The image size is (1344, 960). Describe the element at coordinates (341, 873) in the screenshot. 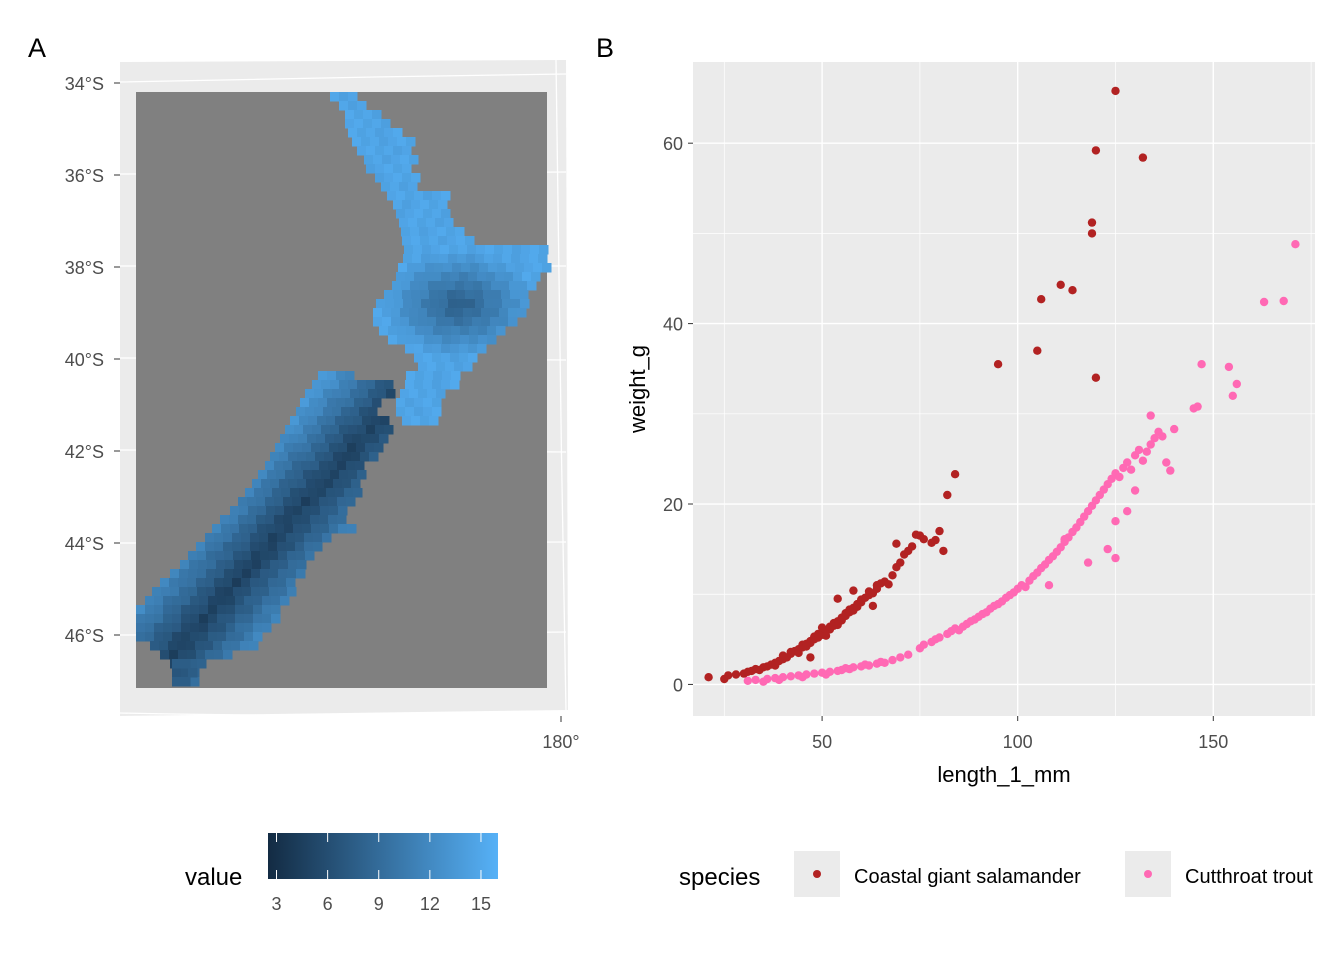

I see `colorbar-legend: value 3 6 9 12 15` at that location.